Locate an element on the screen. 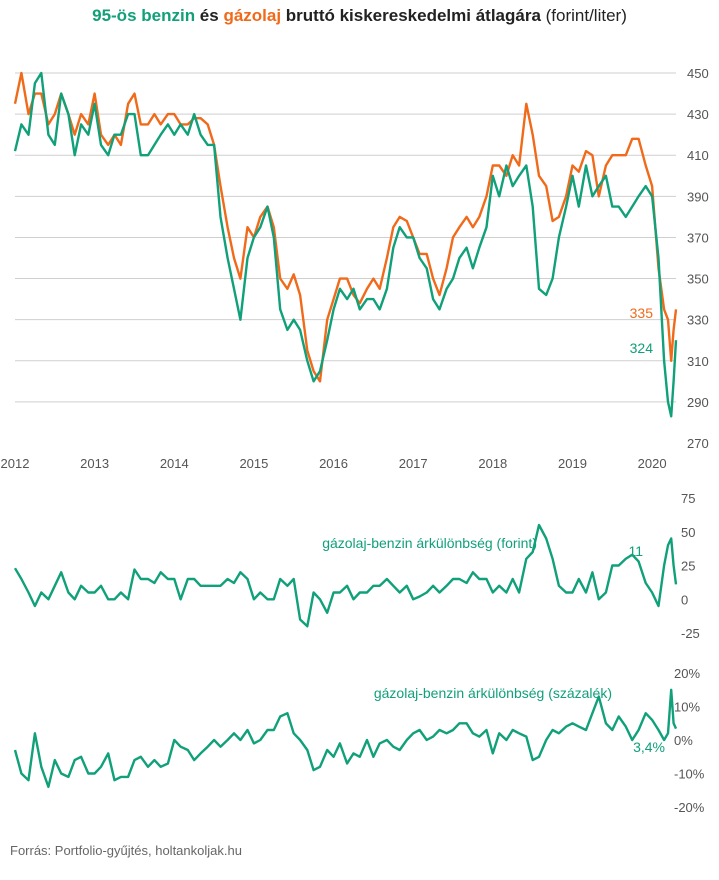  title-gazolaj: gázolaj is located at coordinates (252, 15).